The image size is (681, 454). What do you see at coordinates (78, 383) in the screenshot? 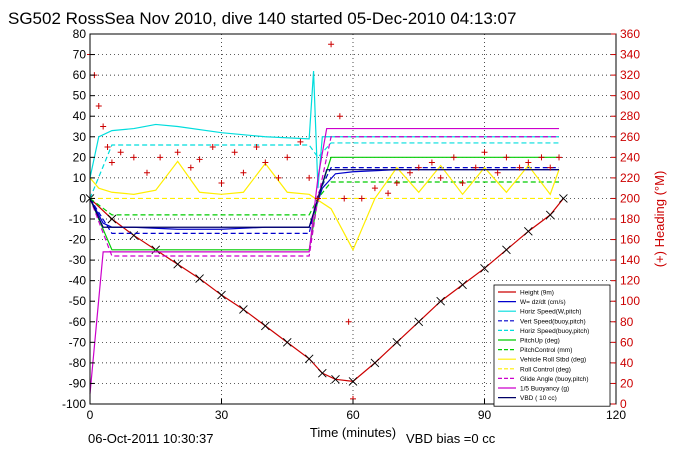
I see `left-tick-label: -90` at bounding box center [78, 383].